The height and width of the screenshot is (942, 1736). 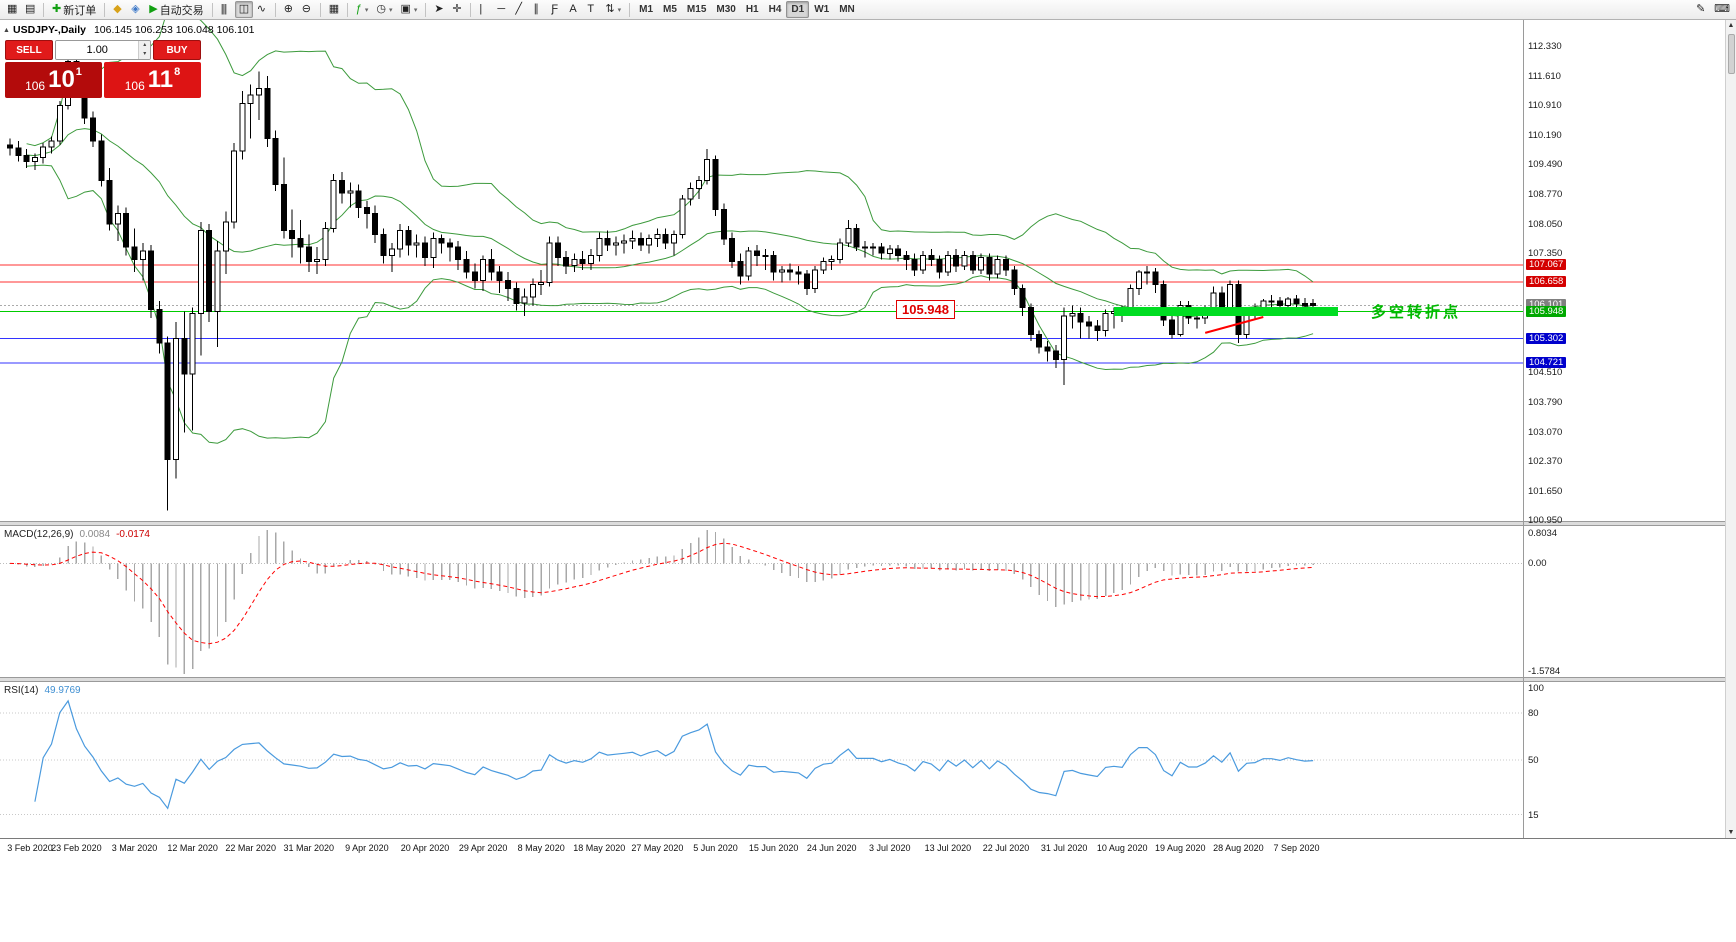 What do you see at coordinates (78, 72) in the screenshot?
I see `sell-price-sup: 1` at bounding box center [78, 72].